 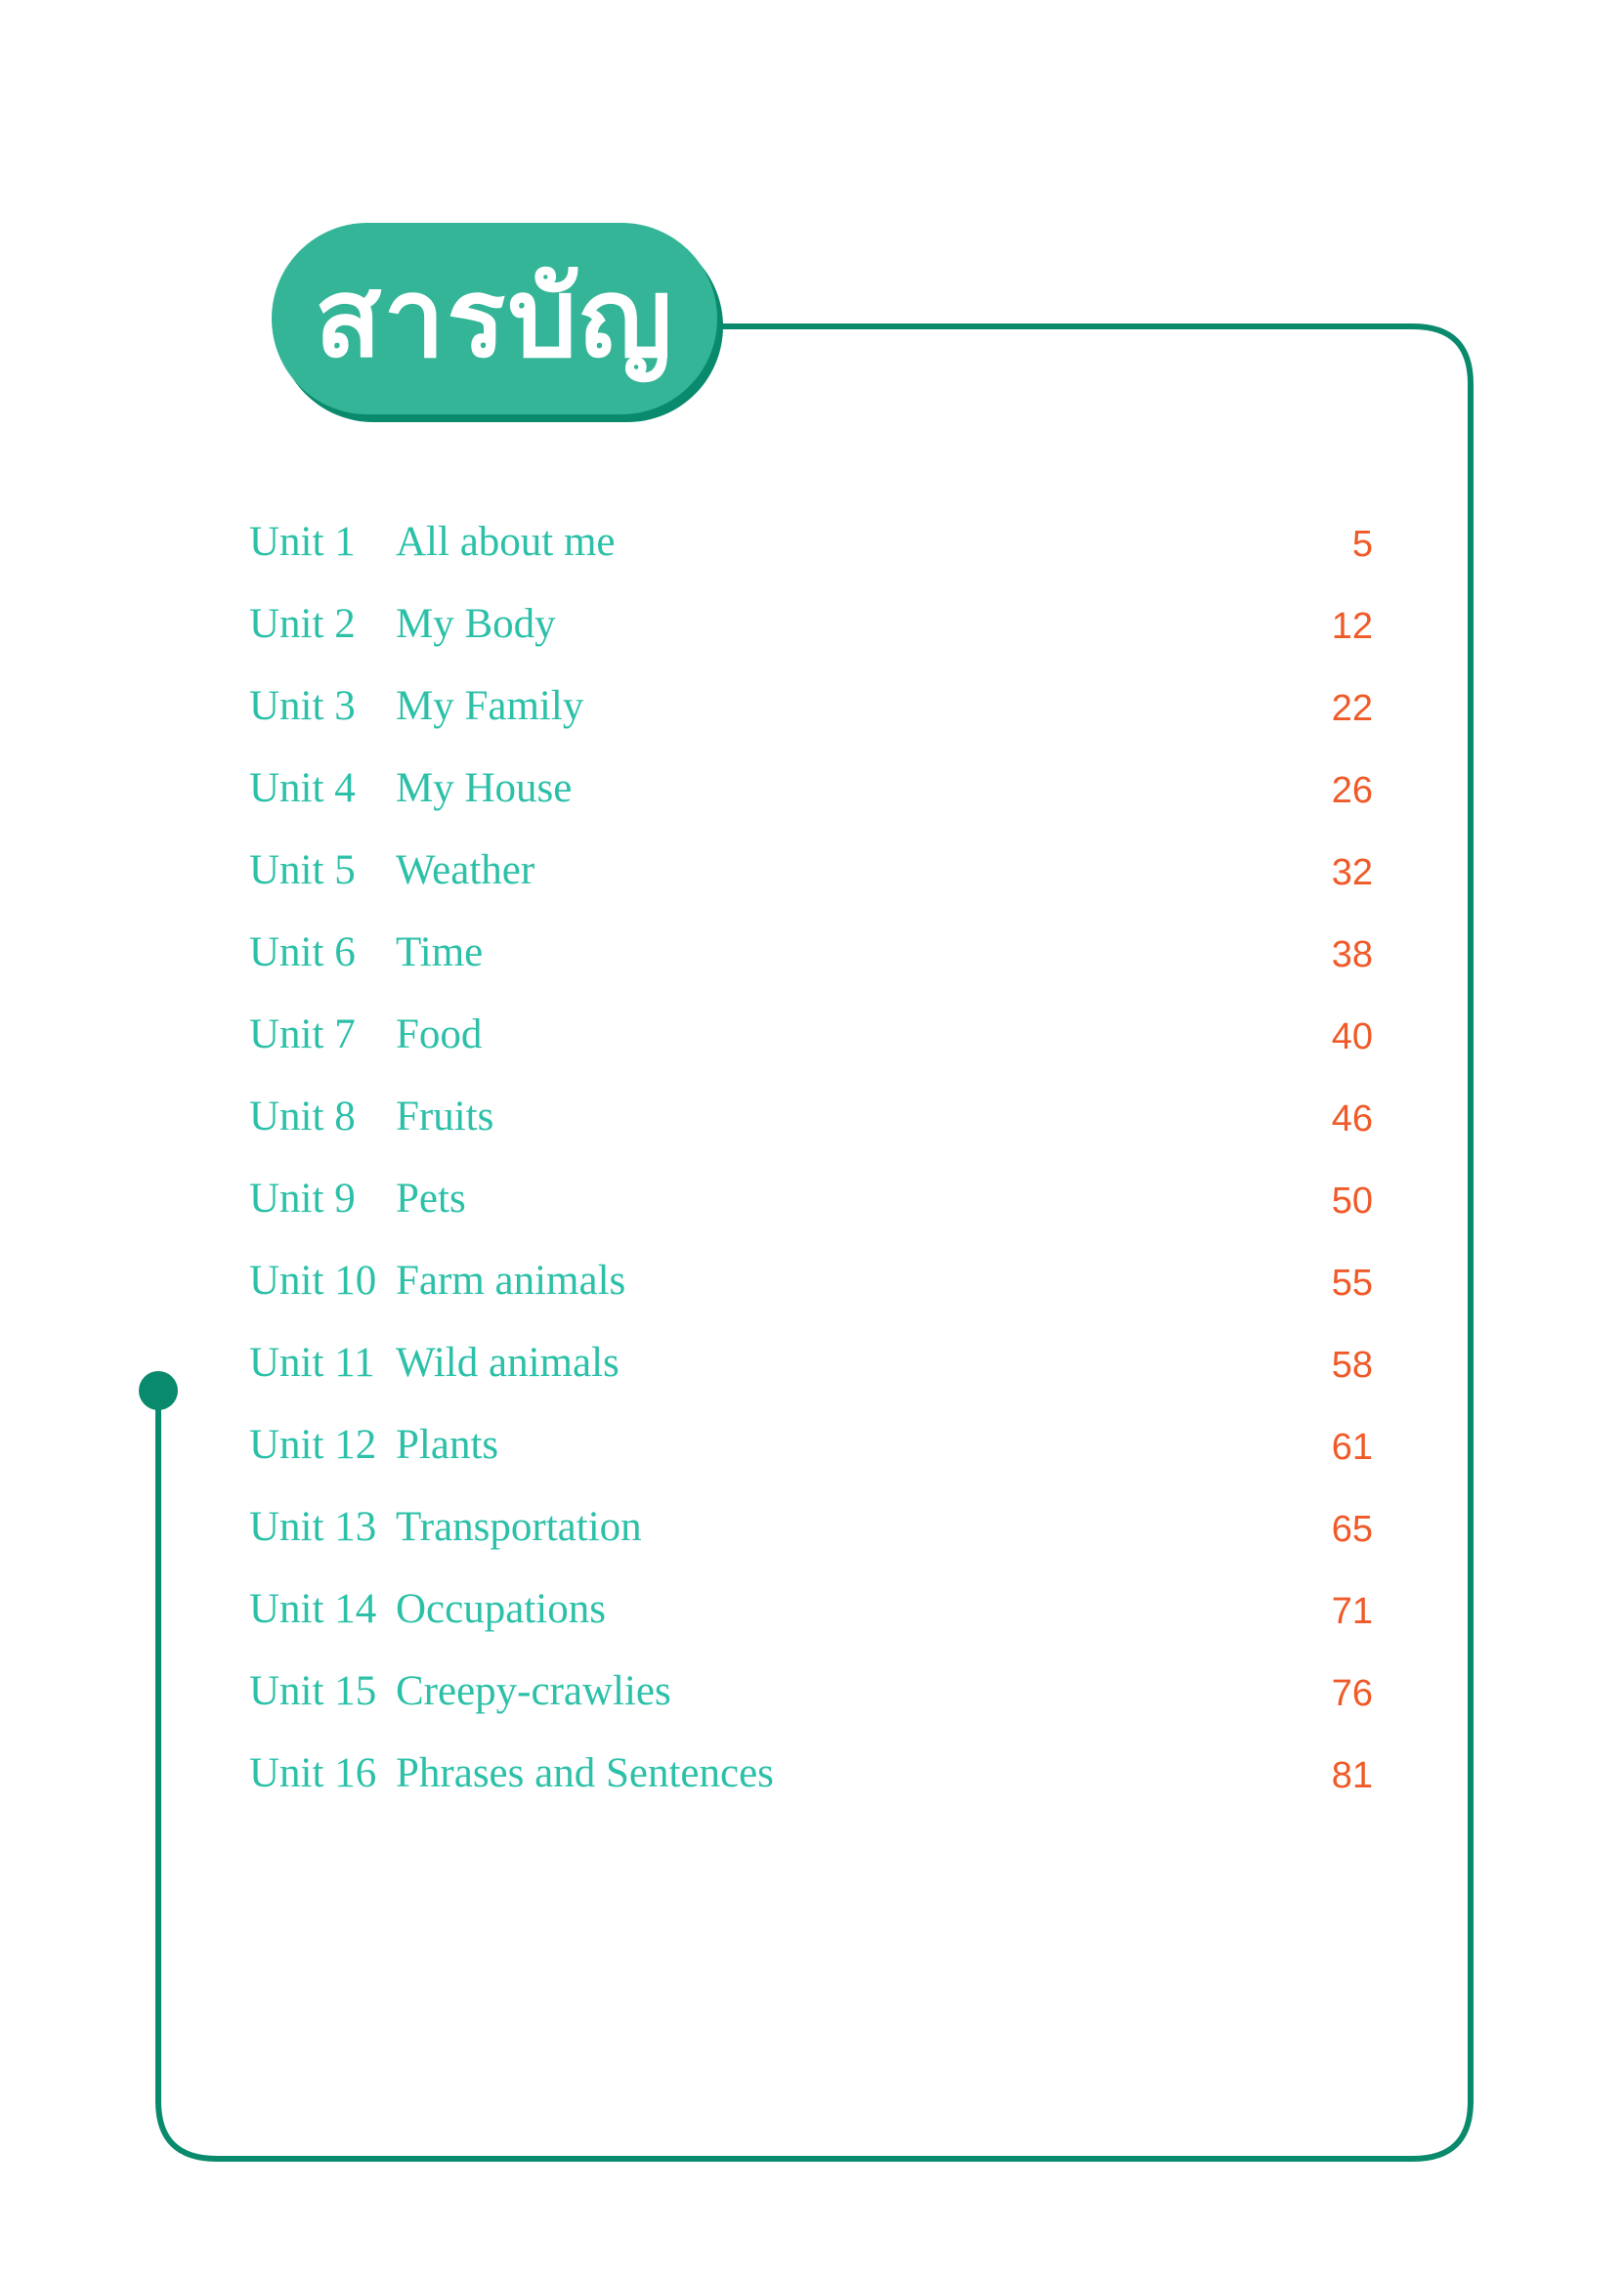 What do you see at coordinates (303, 542) in the screenshot?
I see `unit-label: Unit 1` at bounding box center [303, 542].